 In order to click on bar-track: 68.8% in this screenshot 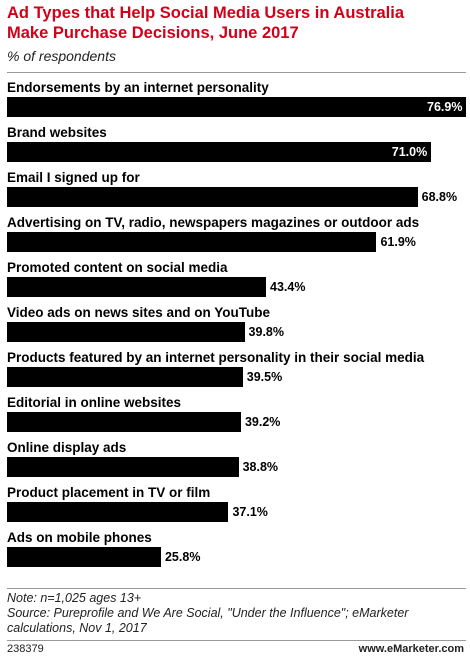, I will do `click(236, 197)`.